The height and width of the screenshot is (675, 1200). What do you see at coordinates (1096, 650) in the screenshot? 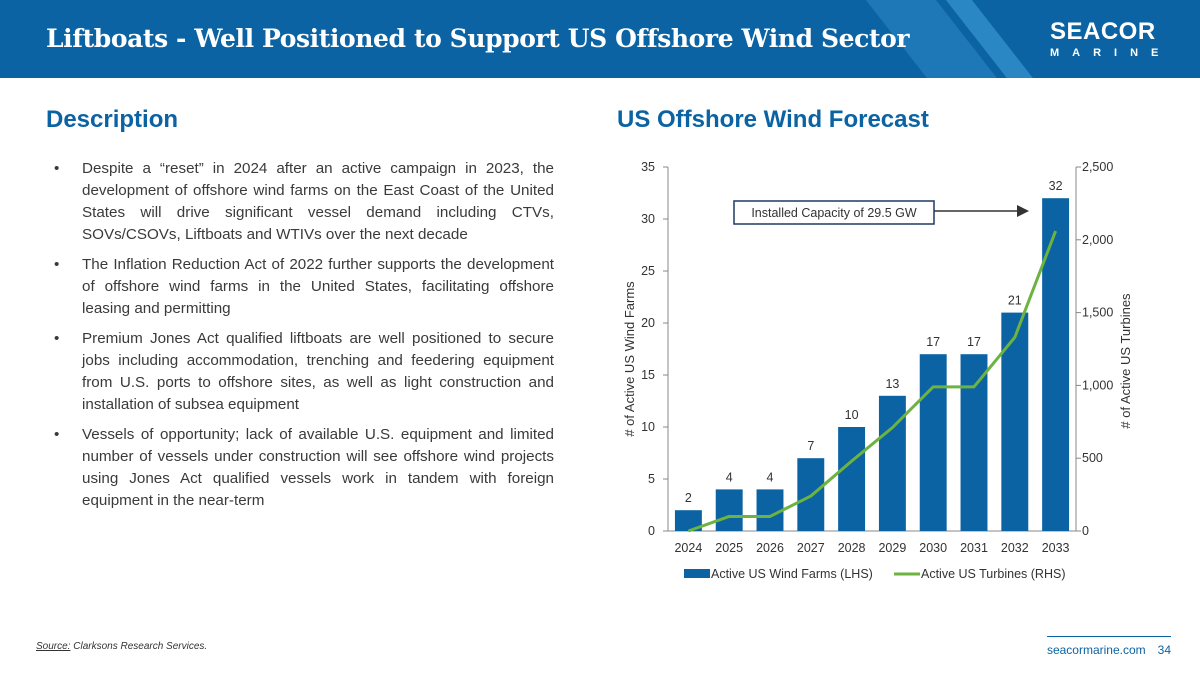
I see `footer-link: seacormarine.com` at bounding box center [1096, 650].